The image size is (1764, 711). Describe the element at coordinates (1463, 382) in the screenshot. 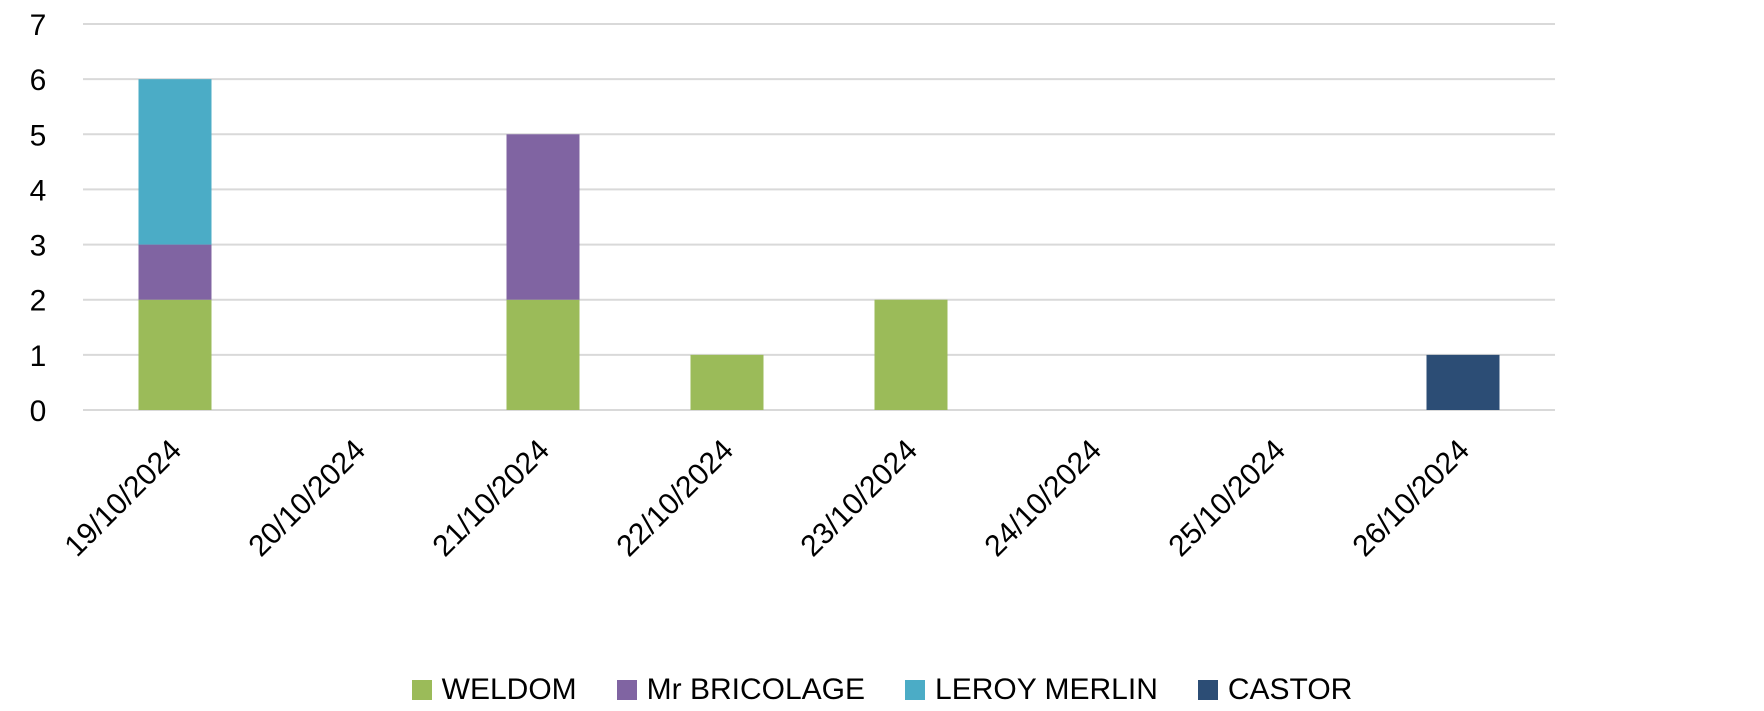

I see `bar-castor-26-10-2024` at that location.